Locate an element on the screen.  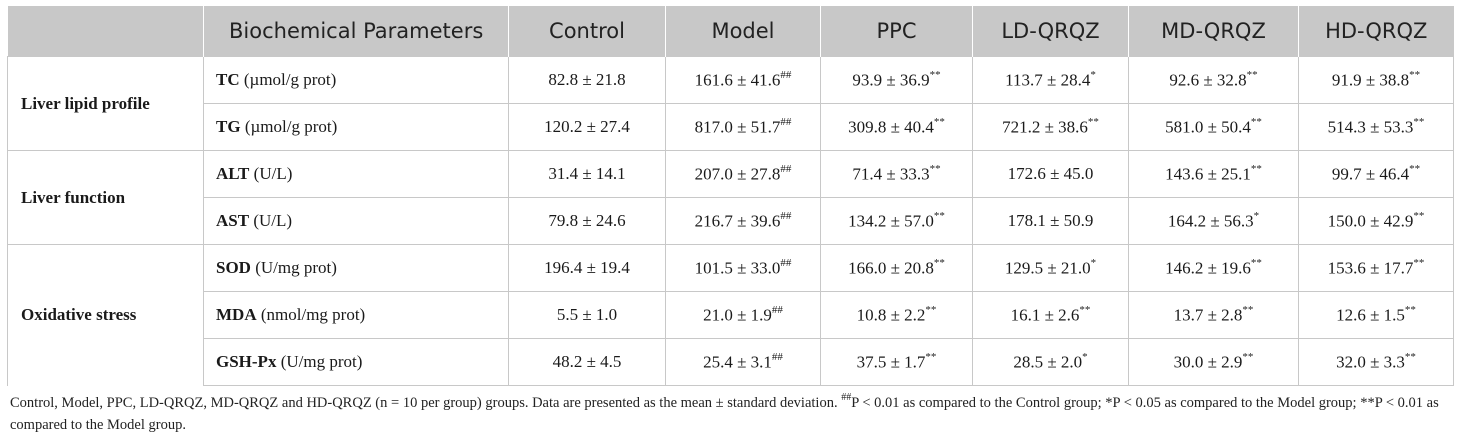
cell-value: 91.9 ± 38.8 is located at coordinates (1370, 80).